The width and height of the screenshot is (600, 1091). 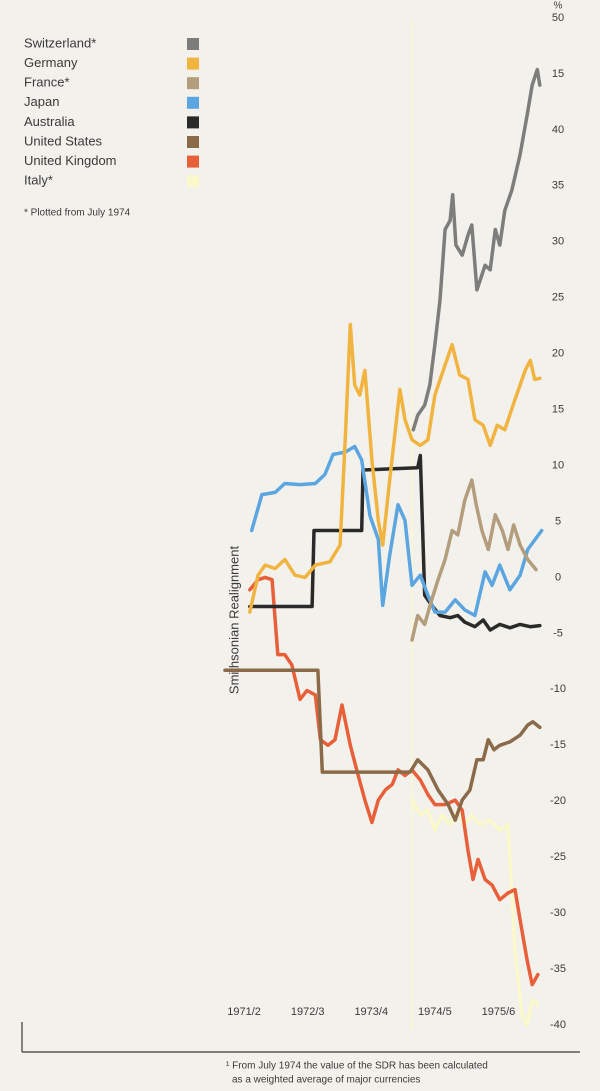 I want to click on note: * Plotted from July 1974, so click(x=77, y=213).